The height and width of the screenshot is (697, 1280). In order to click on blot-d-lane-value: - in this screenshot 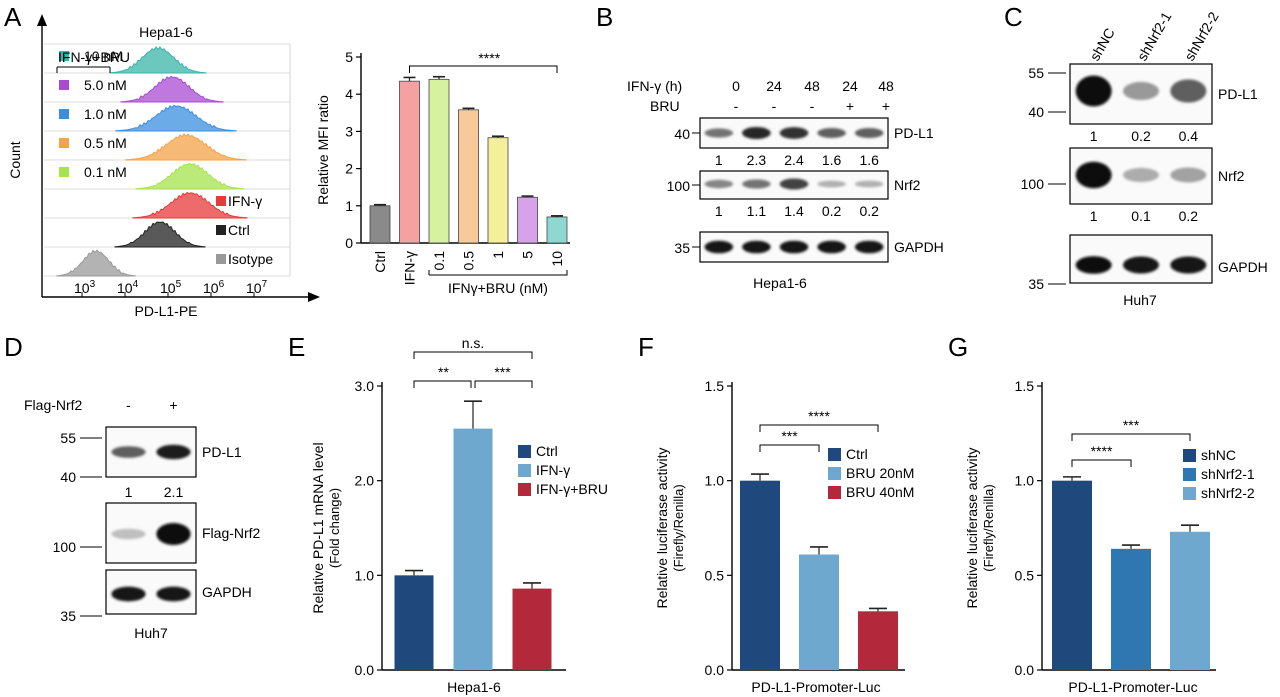, I will do `click(128, 405)`.